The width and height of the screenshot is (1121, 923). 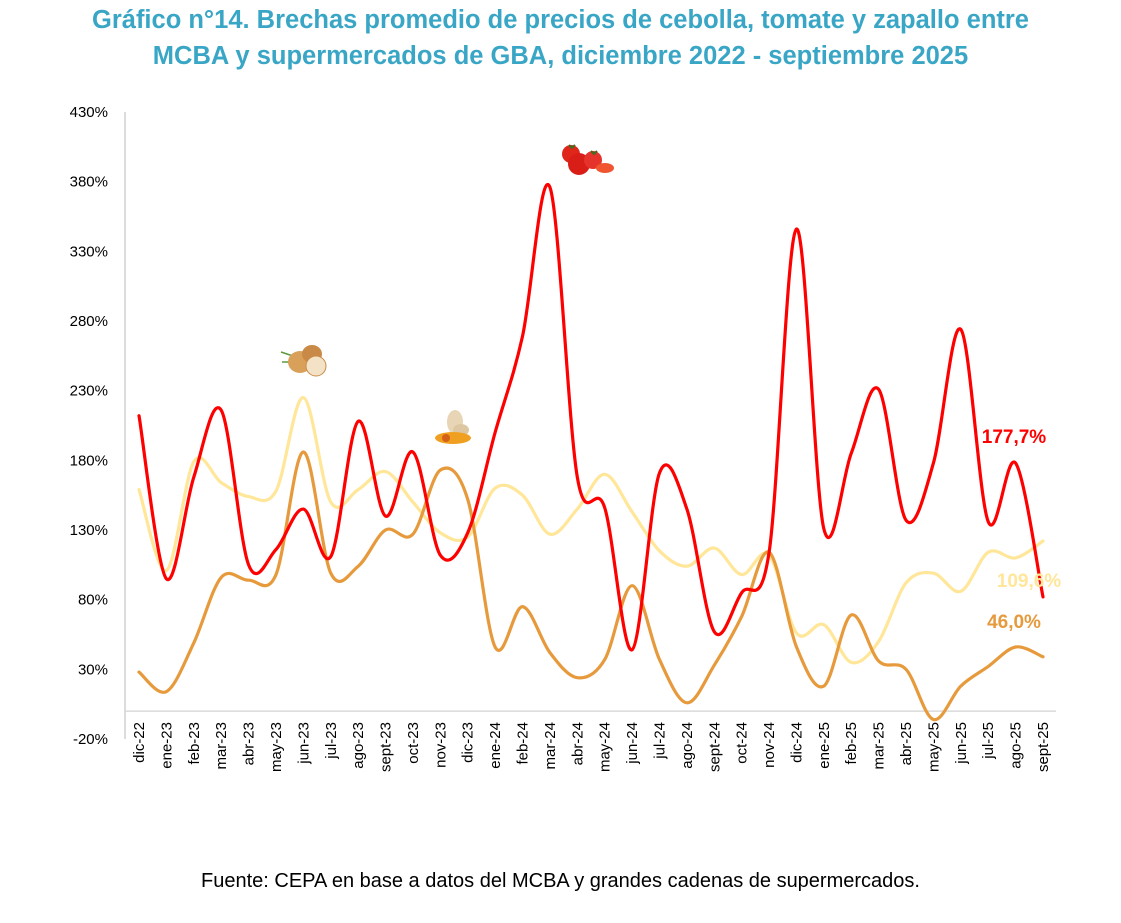 What do you see at coordinates (687, 745) in the screenshot?
I see `x-tick-label: ago-24` at bounding box center [687, 745].